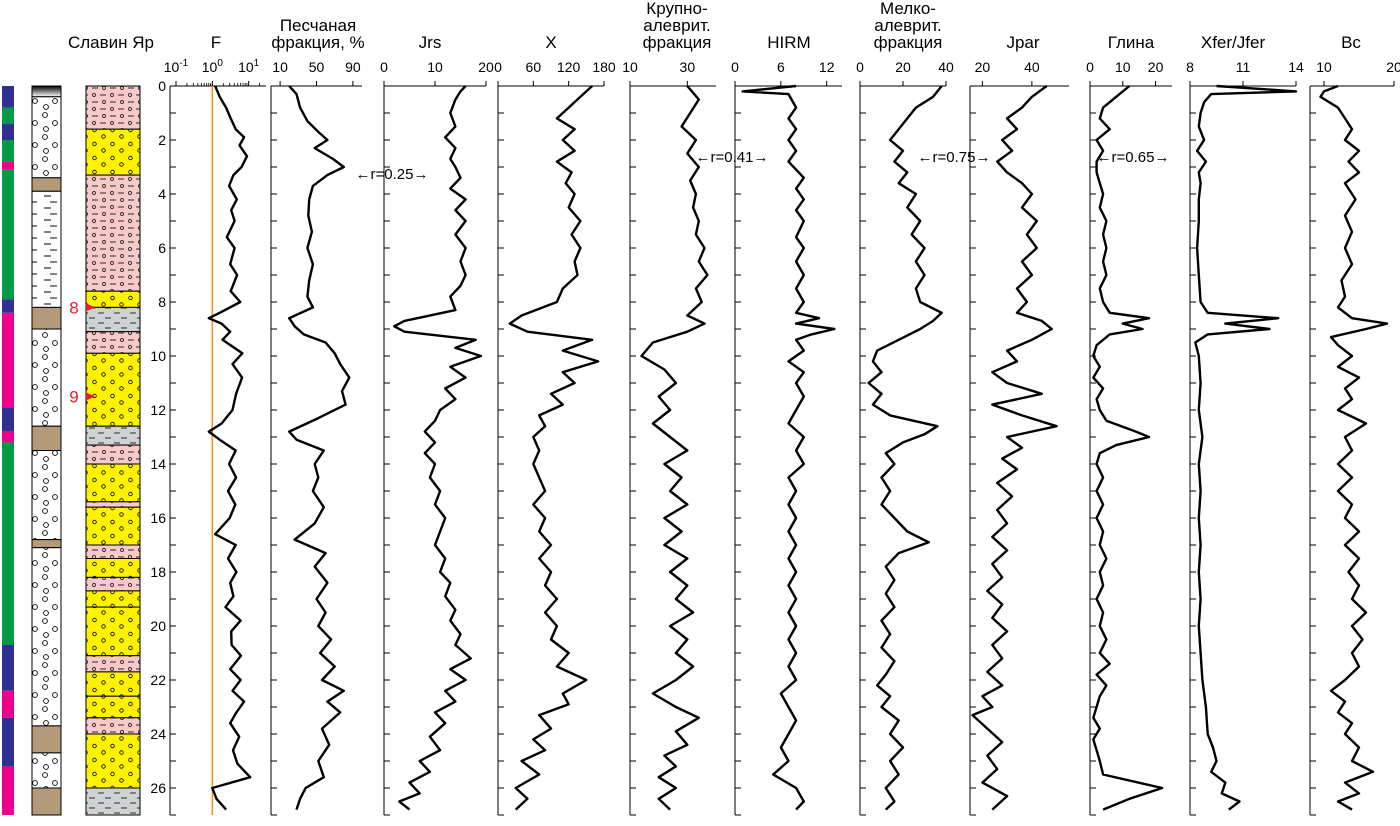 This screenshot has height=826, width=1400. Describe the element at coordinates (1296, 67) in the screenshot. I see `x-tick-label: 14` at that location.